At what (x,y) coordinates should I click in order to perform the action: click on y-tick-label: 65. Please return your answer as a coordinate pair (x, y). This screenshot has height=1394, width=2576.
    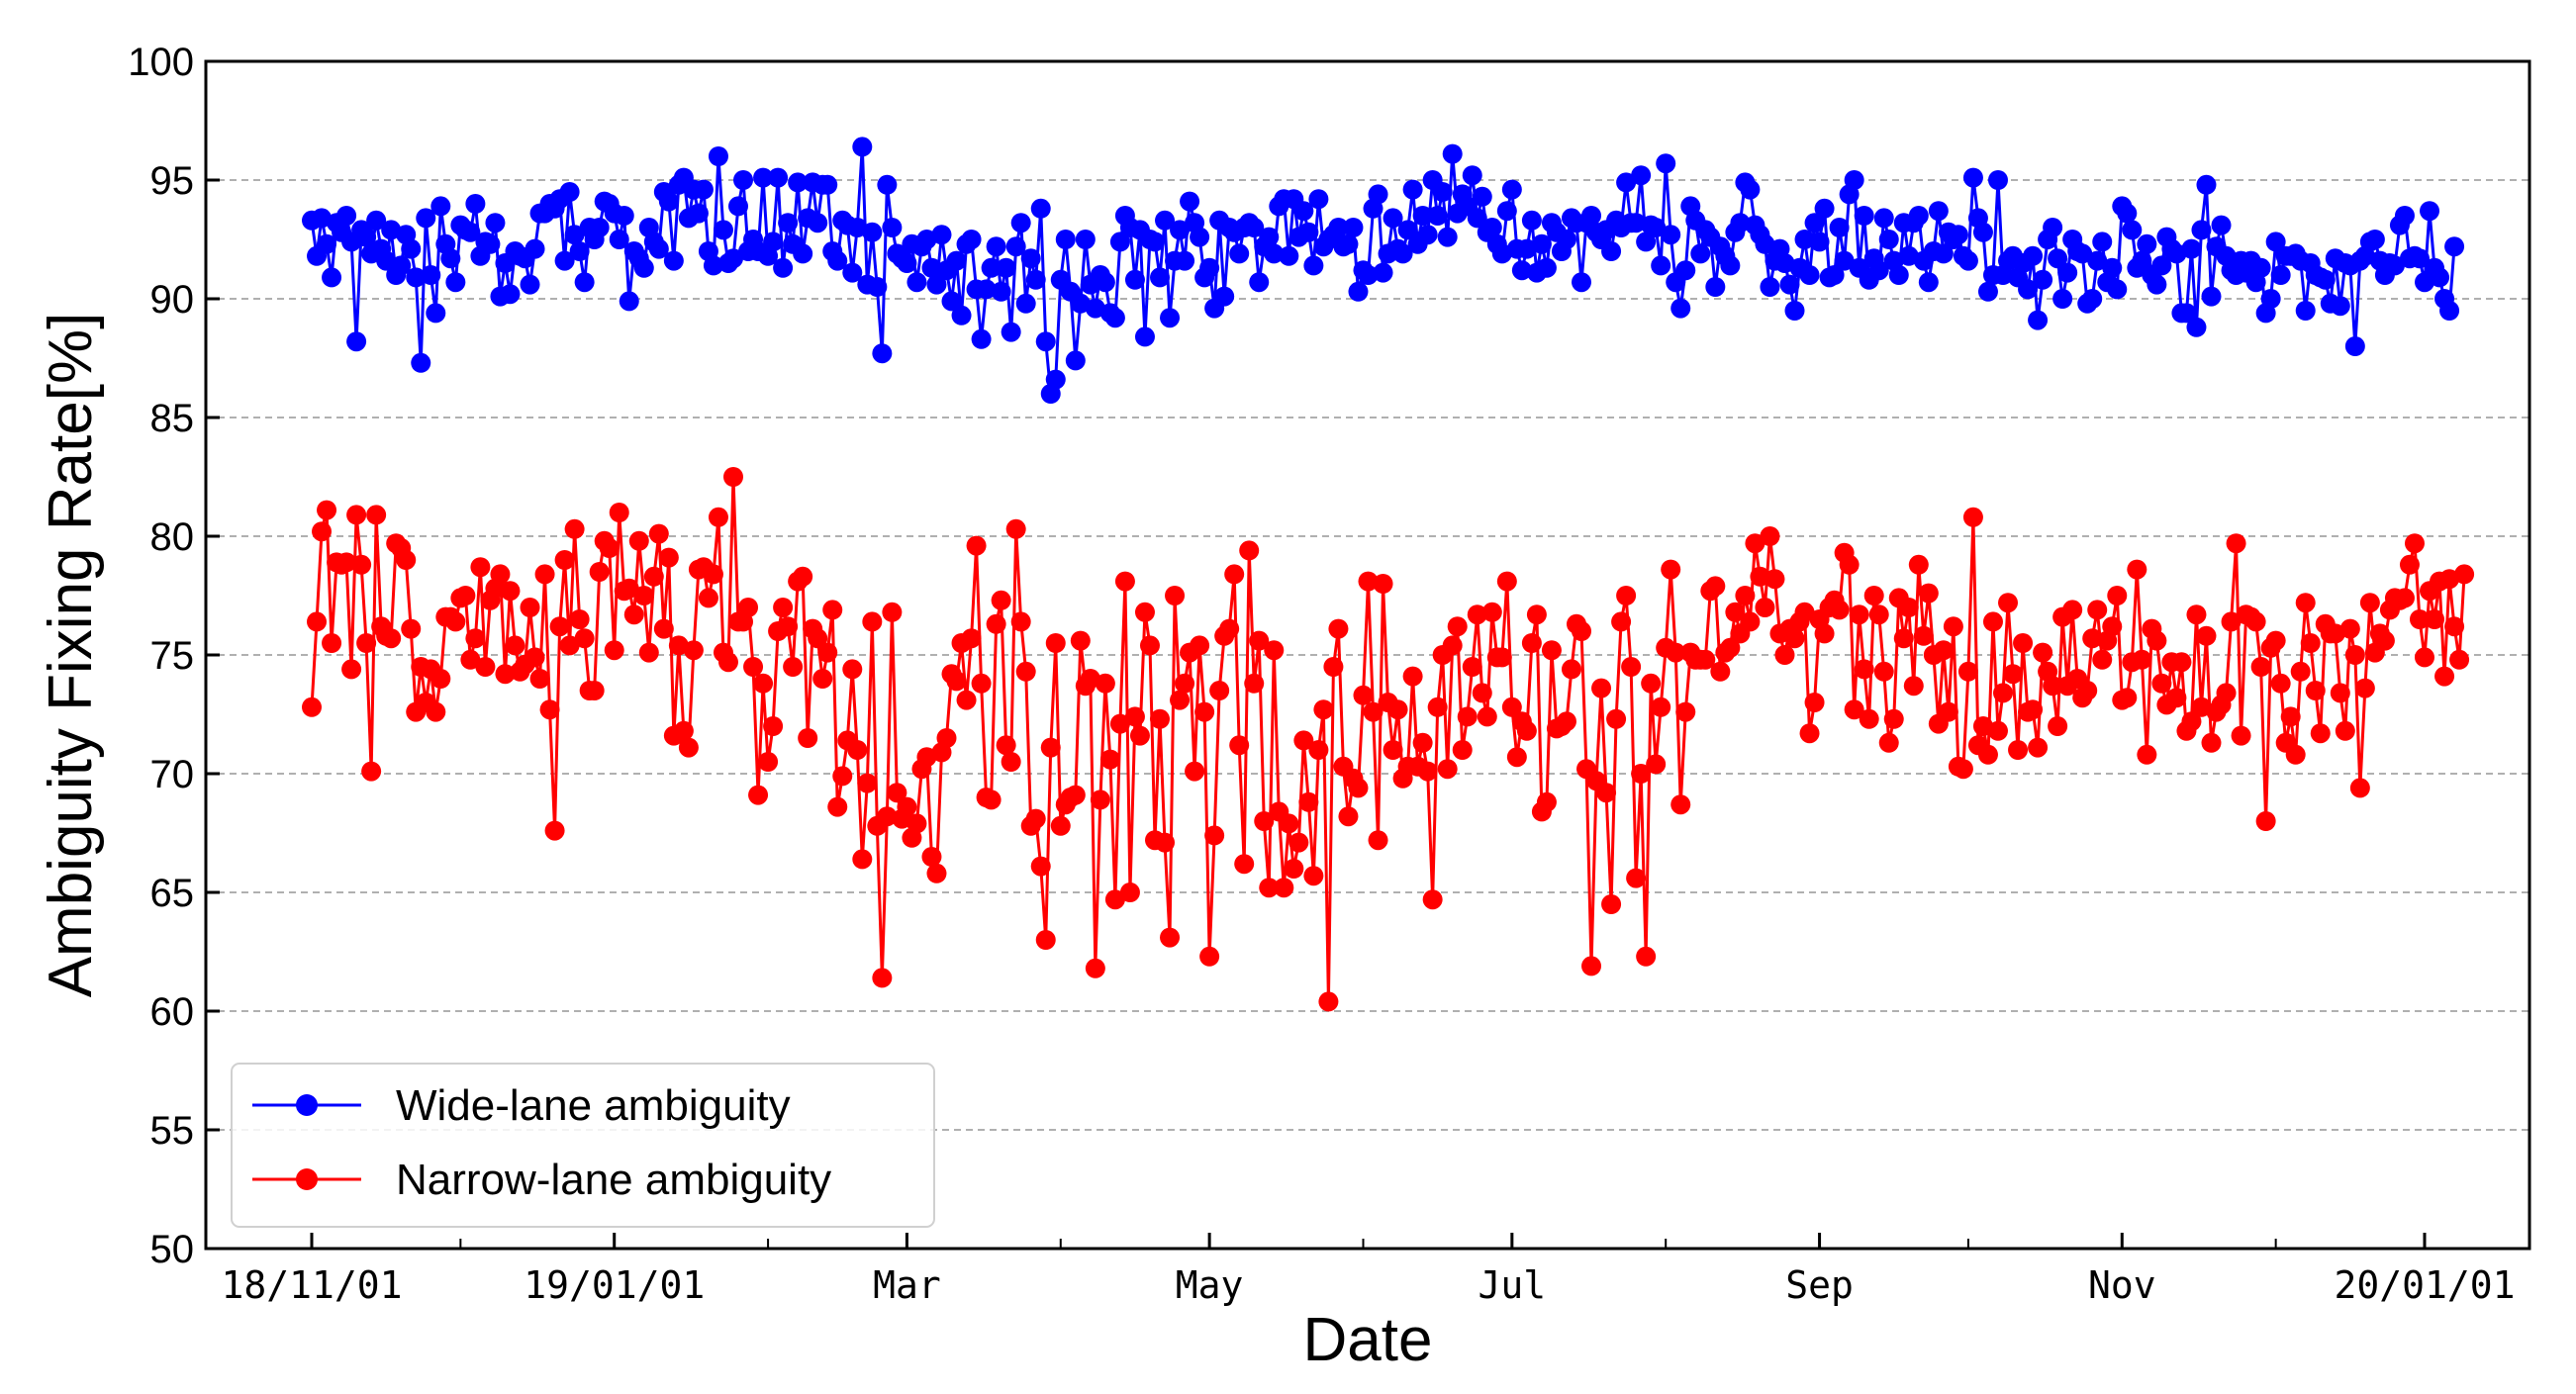
    Looking at the image, I should click on (172, 893).